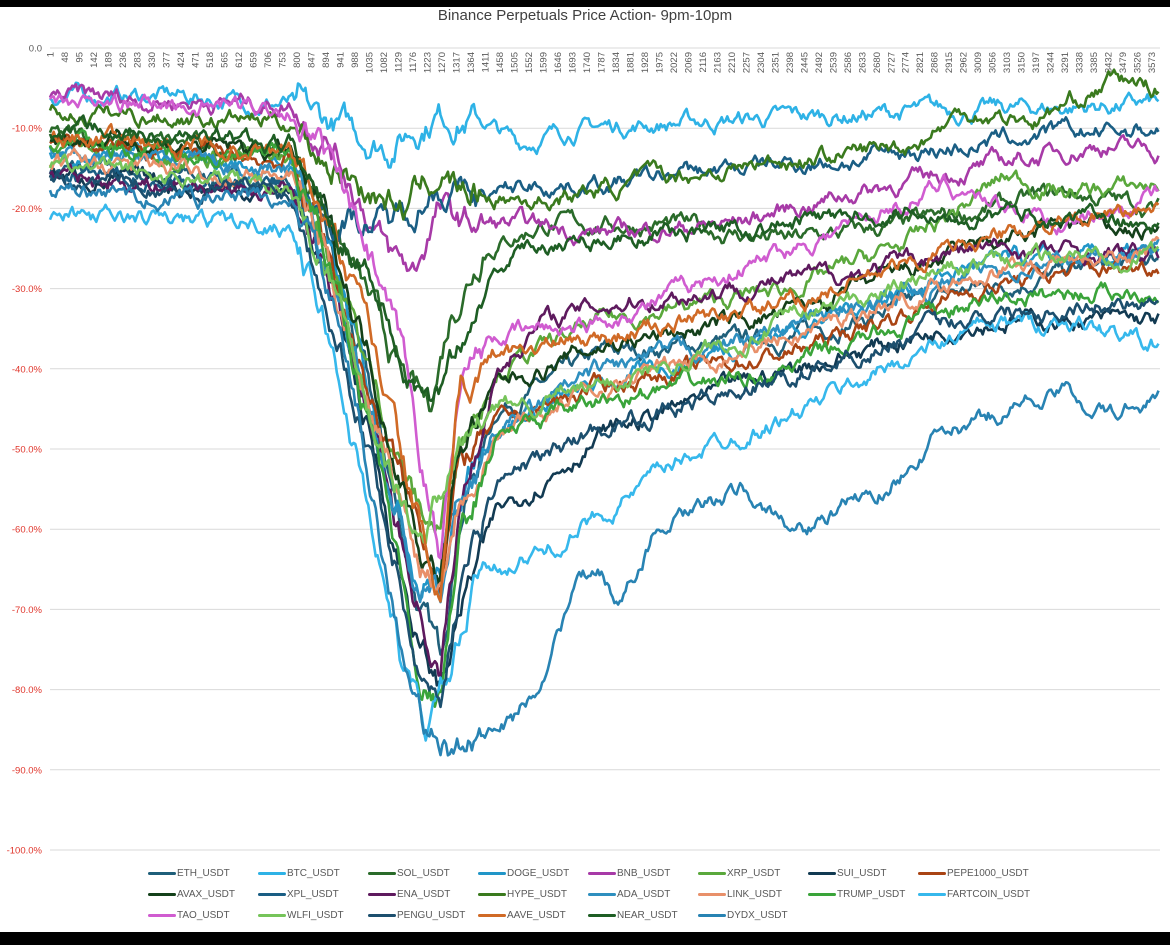  What do you see at coordinates (862, 62) in the screenshot?
I see `x-tick-label: 2633` at bounding box center [862, 62].